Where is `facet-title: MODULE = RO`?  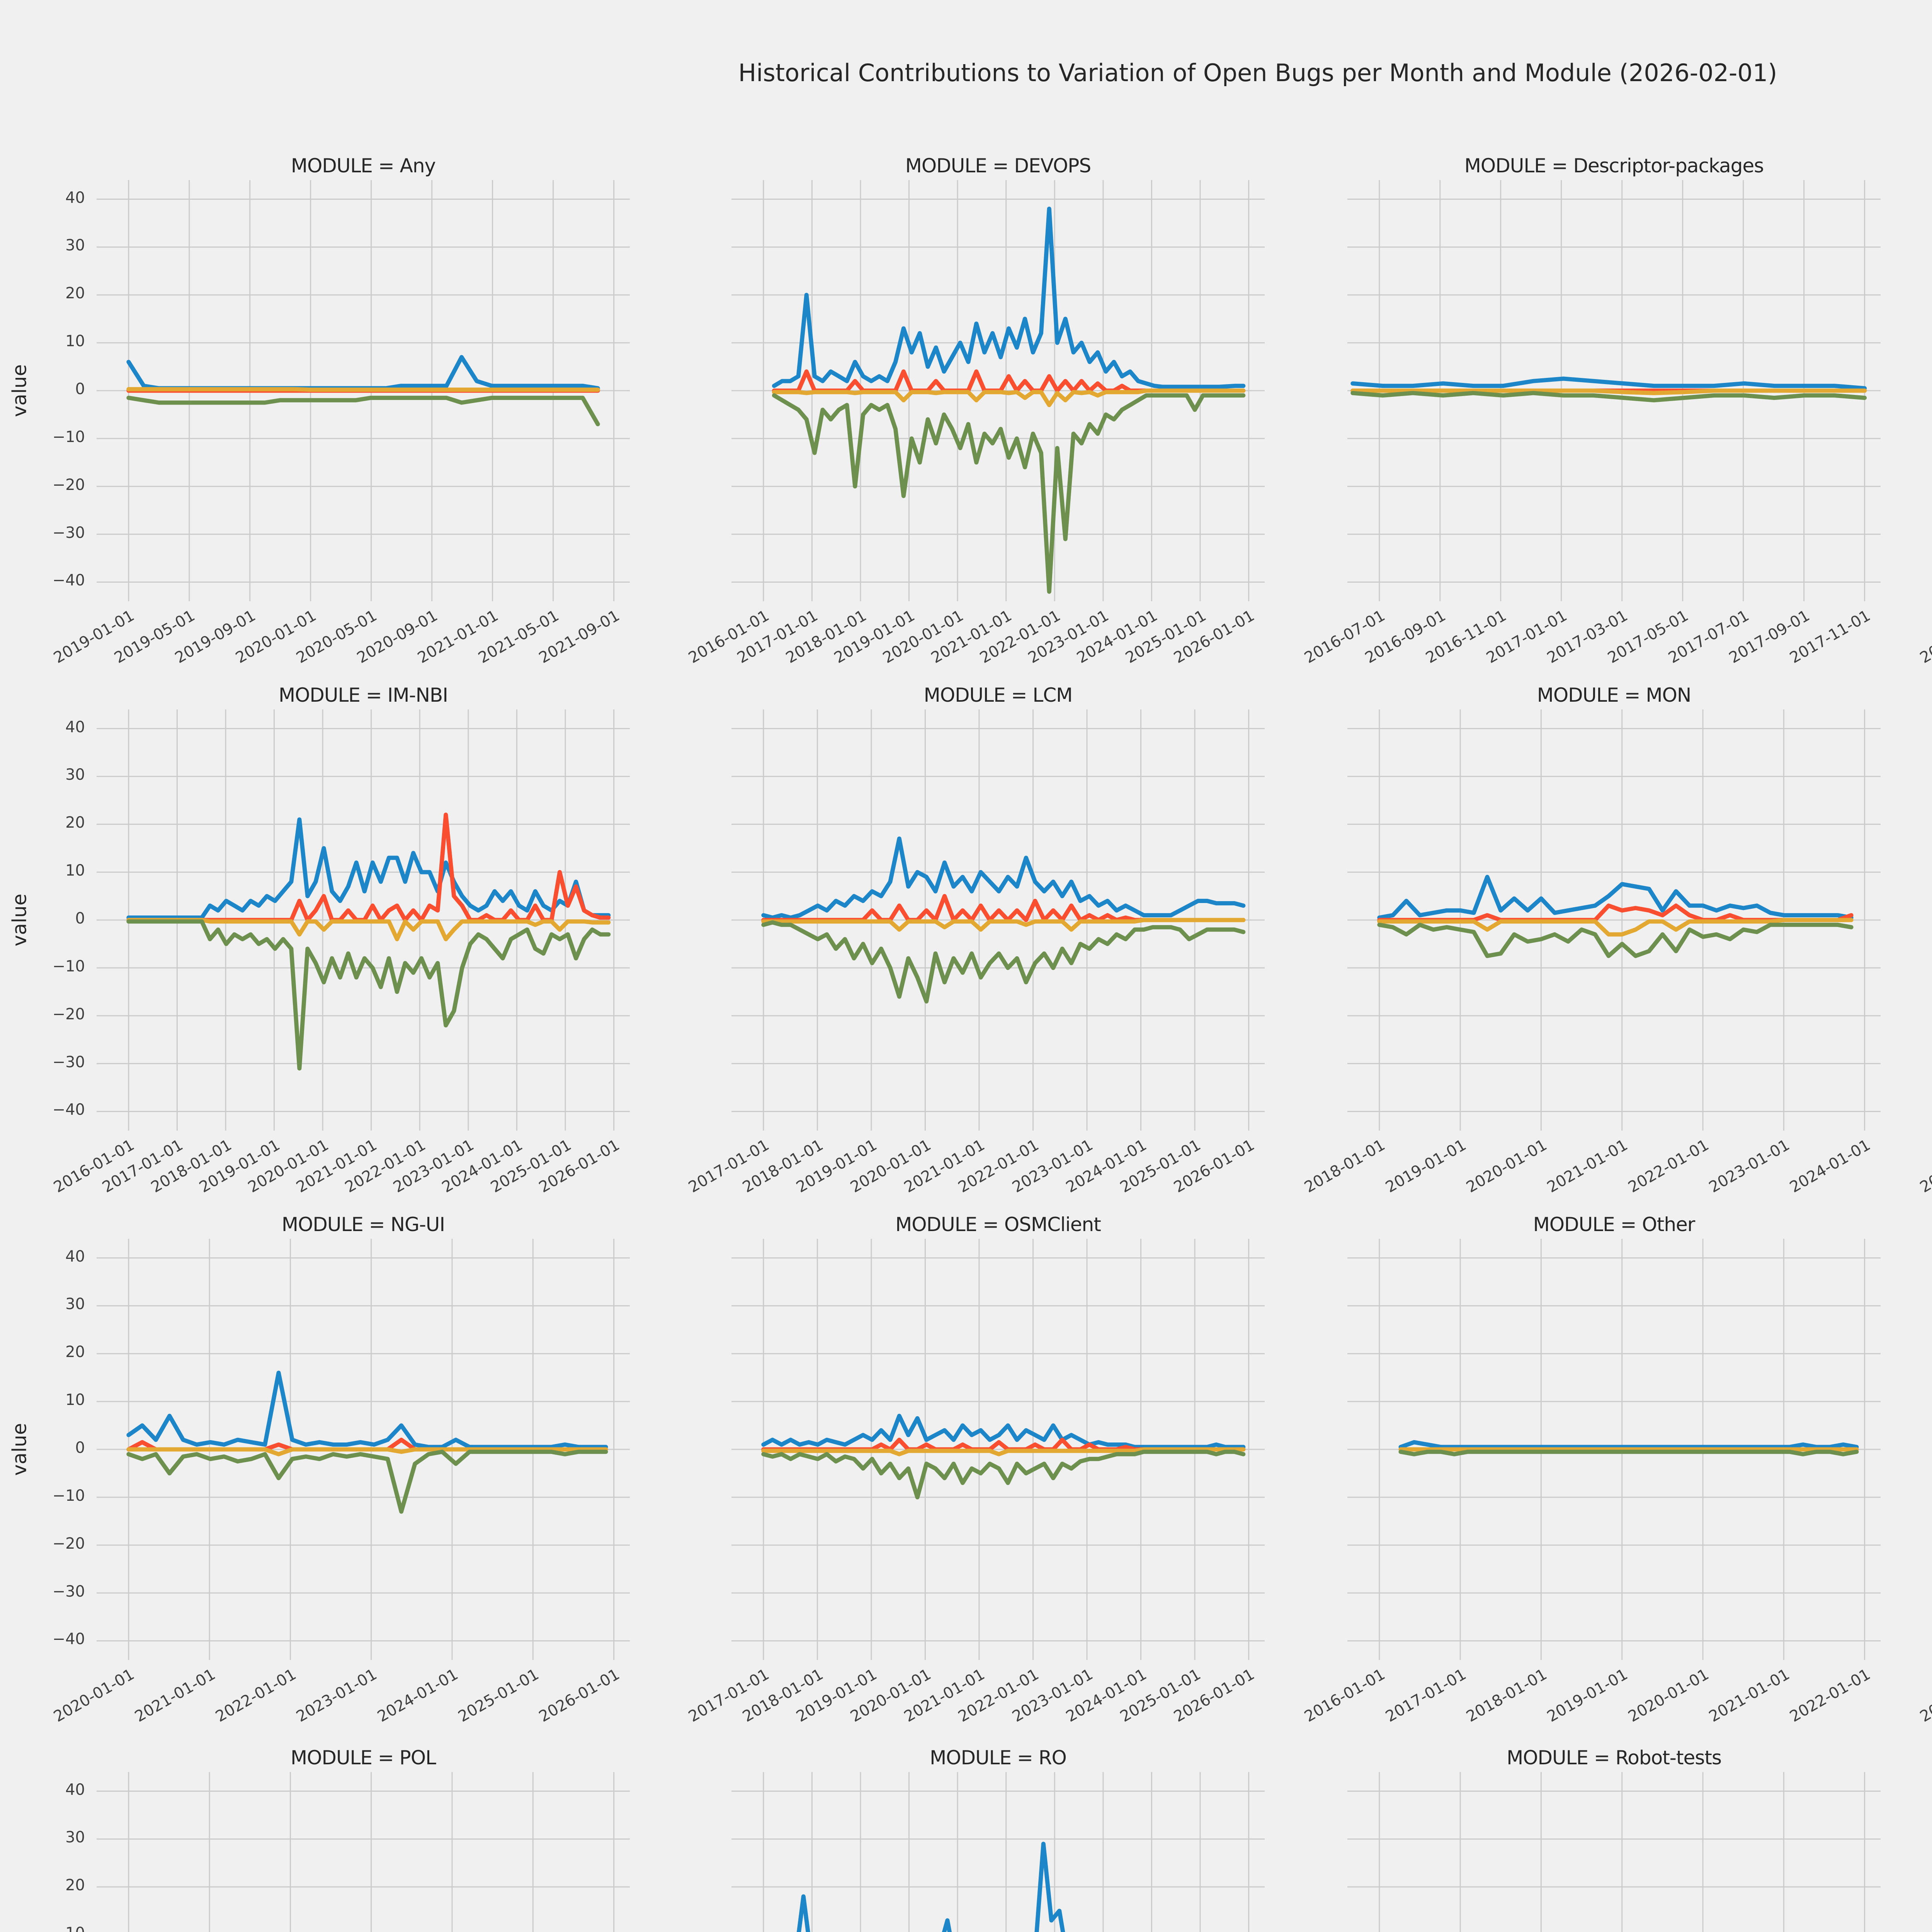 facet-title: MODULE = RO is located at coordinates (999, 1758).